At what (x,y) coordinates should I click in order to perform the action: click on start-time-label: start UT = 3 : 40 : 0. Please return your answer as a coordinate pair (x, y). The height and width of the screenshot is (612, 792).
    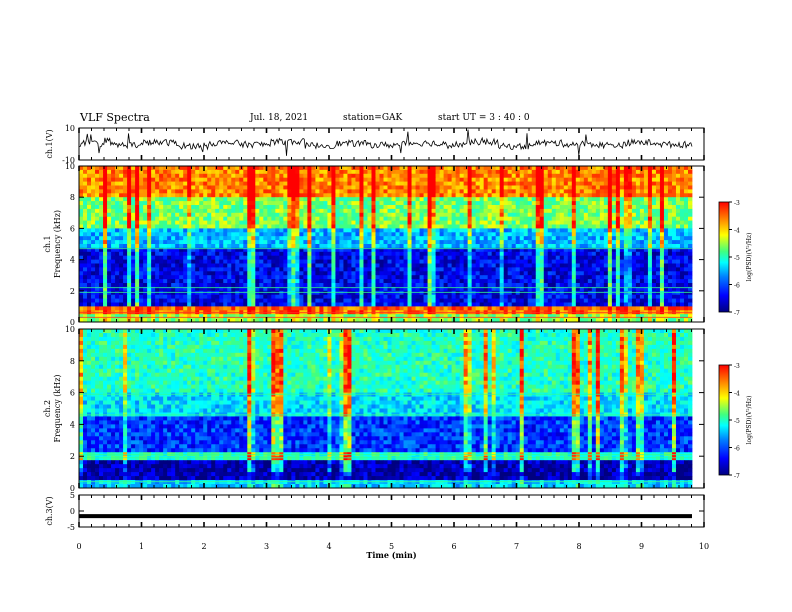
    Looking at the image, I should click on (484, 118).